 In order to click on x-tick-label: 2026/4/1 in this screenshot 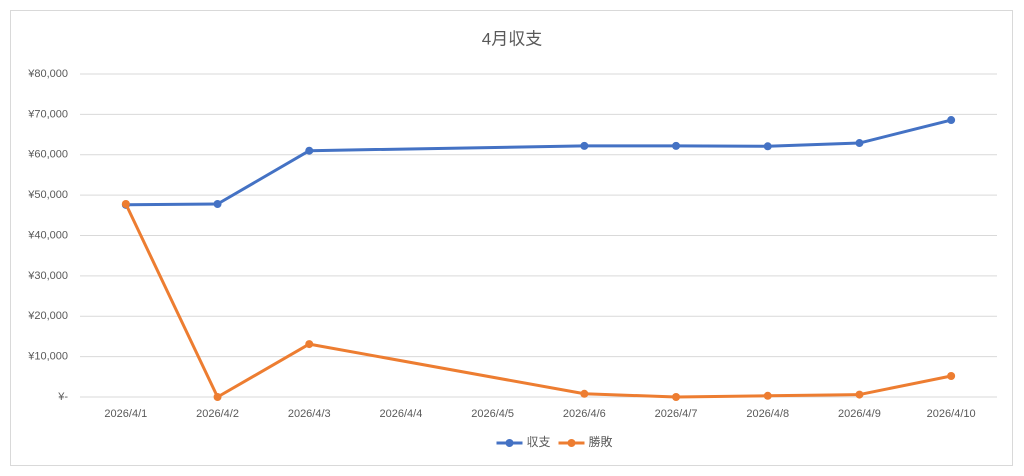, I will do `click(125, 414)`.